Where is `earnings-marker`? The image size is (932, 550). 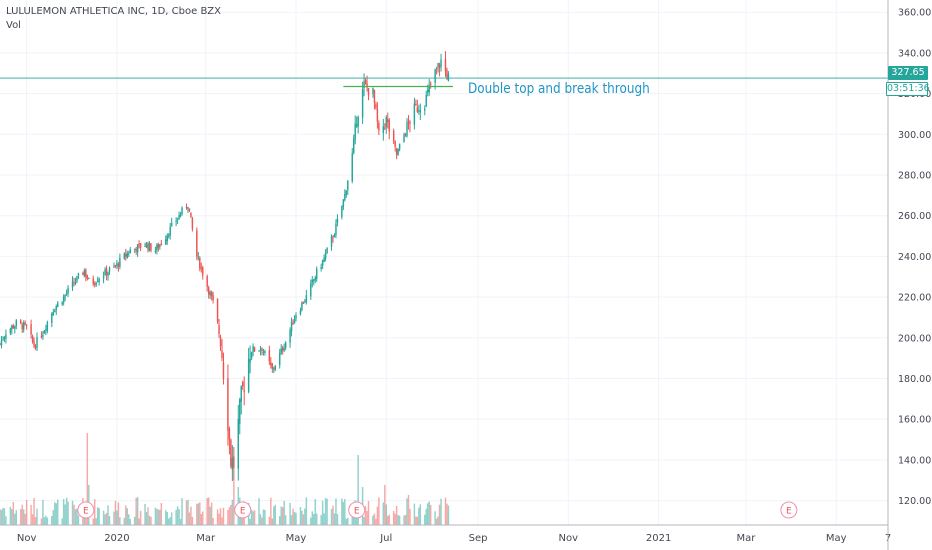 earnings-marker is located at coordinates (789, 510).